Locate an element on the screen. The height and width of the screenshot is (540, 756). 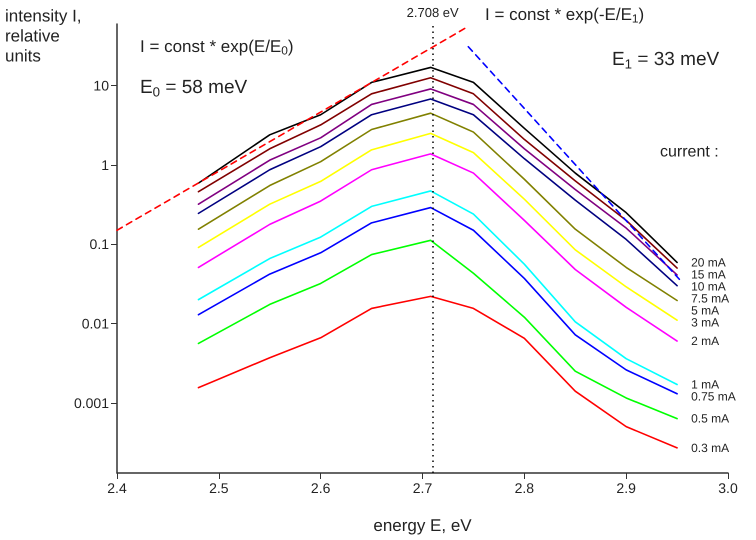
ref-line-label: 2.708 eV is located at coordinates (433, 12).